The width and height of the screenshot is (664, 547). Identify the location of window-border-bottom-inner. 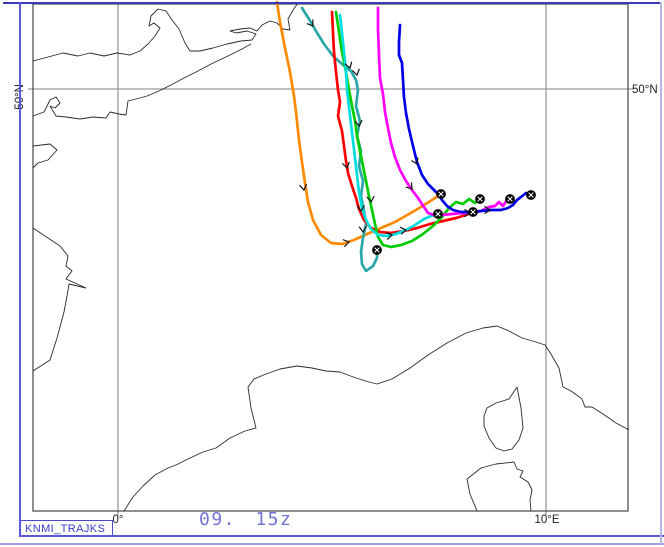
(341, 536).